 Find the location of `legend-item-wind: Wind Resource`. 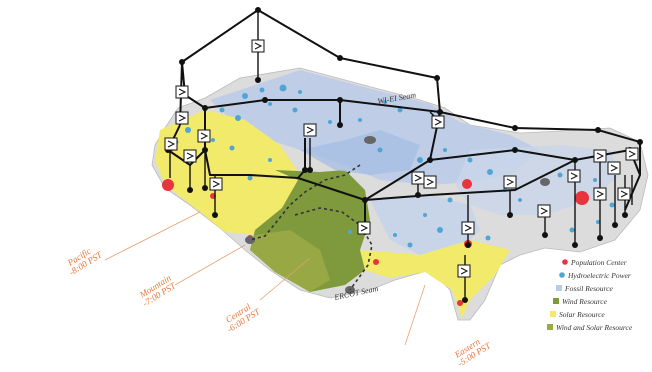

legend-item-wind: Wind Resource is located at coordinates (580, 301).